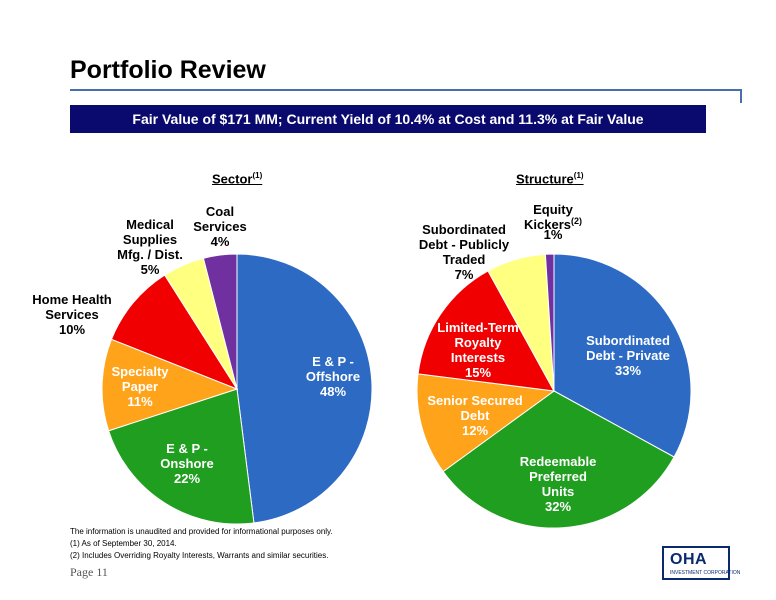 This screenshot has height=600, width=776. I want to click on structure-slice-label: Subordinated Debt - Publicly Traded 7%, so click(464, 252).